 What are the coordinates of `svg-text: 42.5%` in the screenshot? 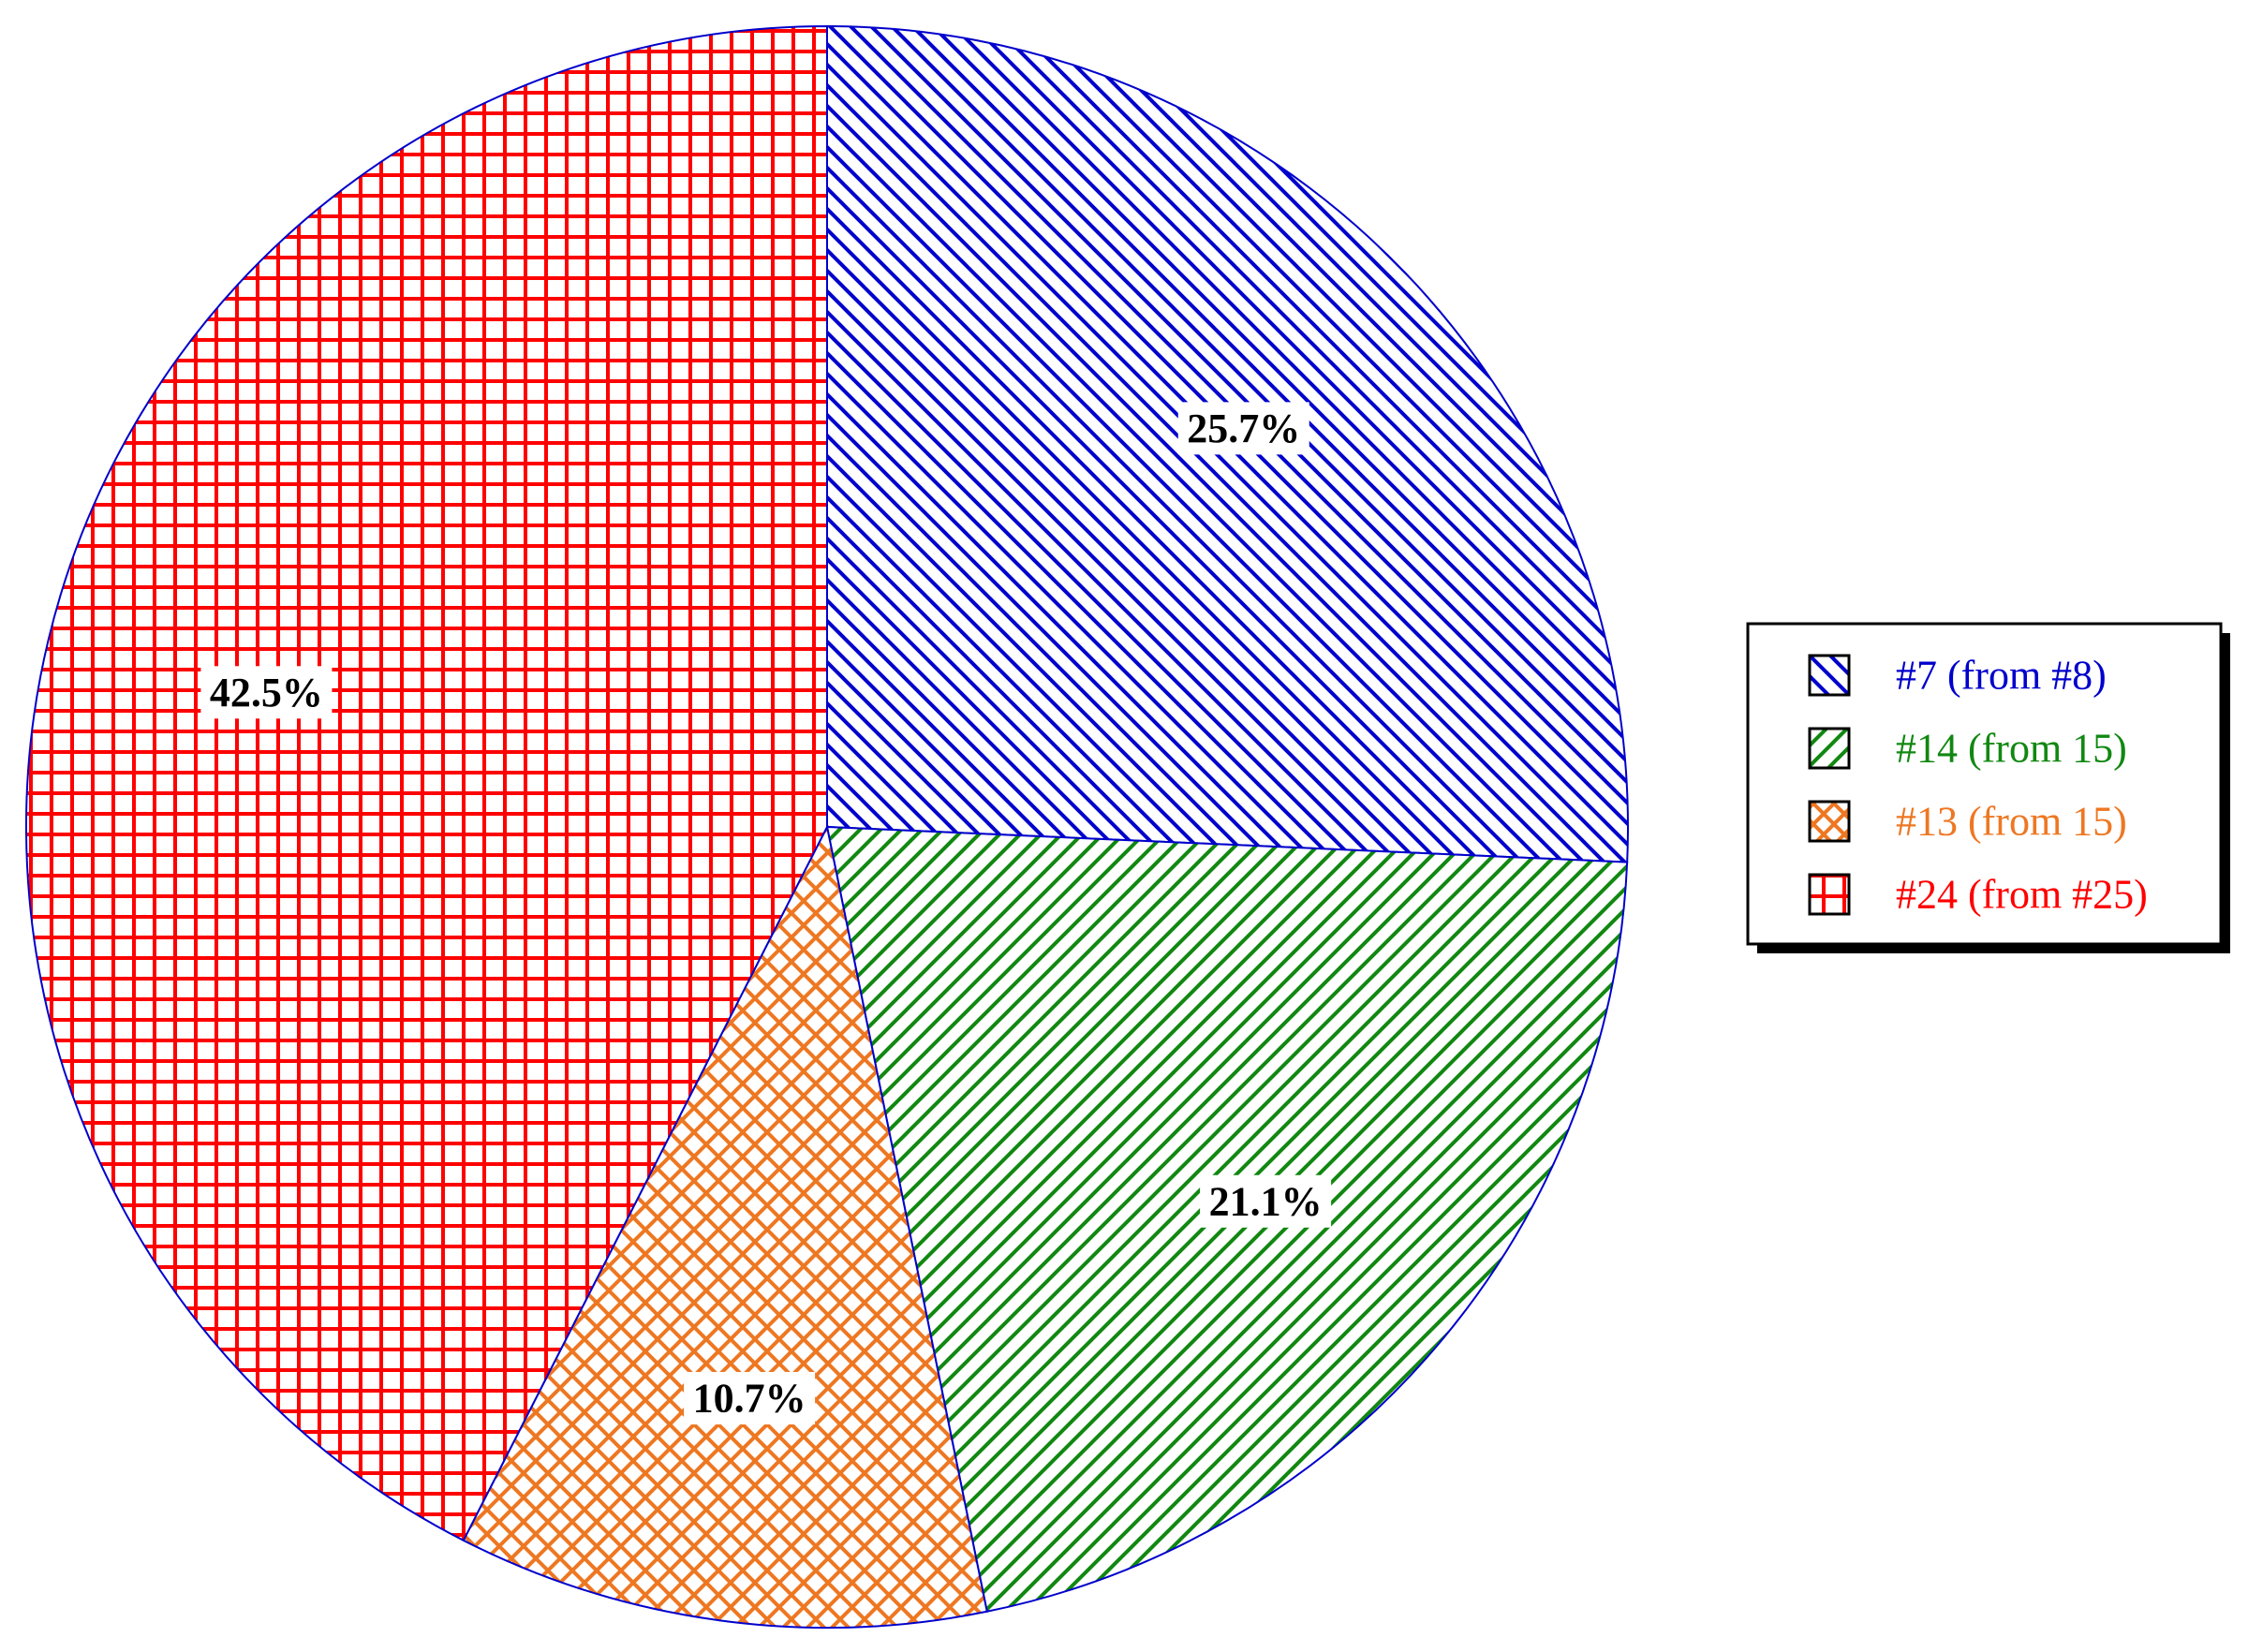 It's located at (266, 692).